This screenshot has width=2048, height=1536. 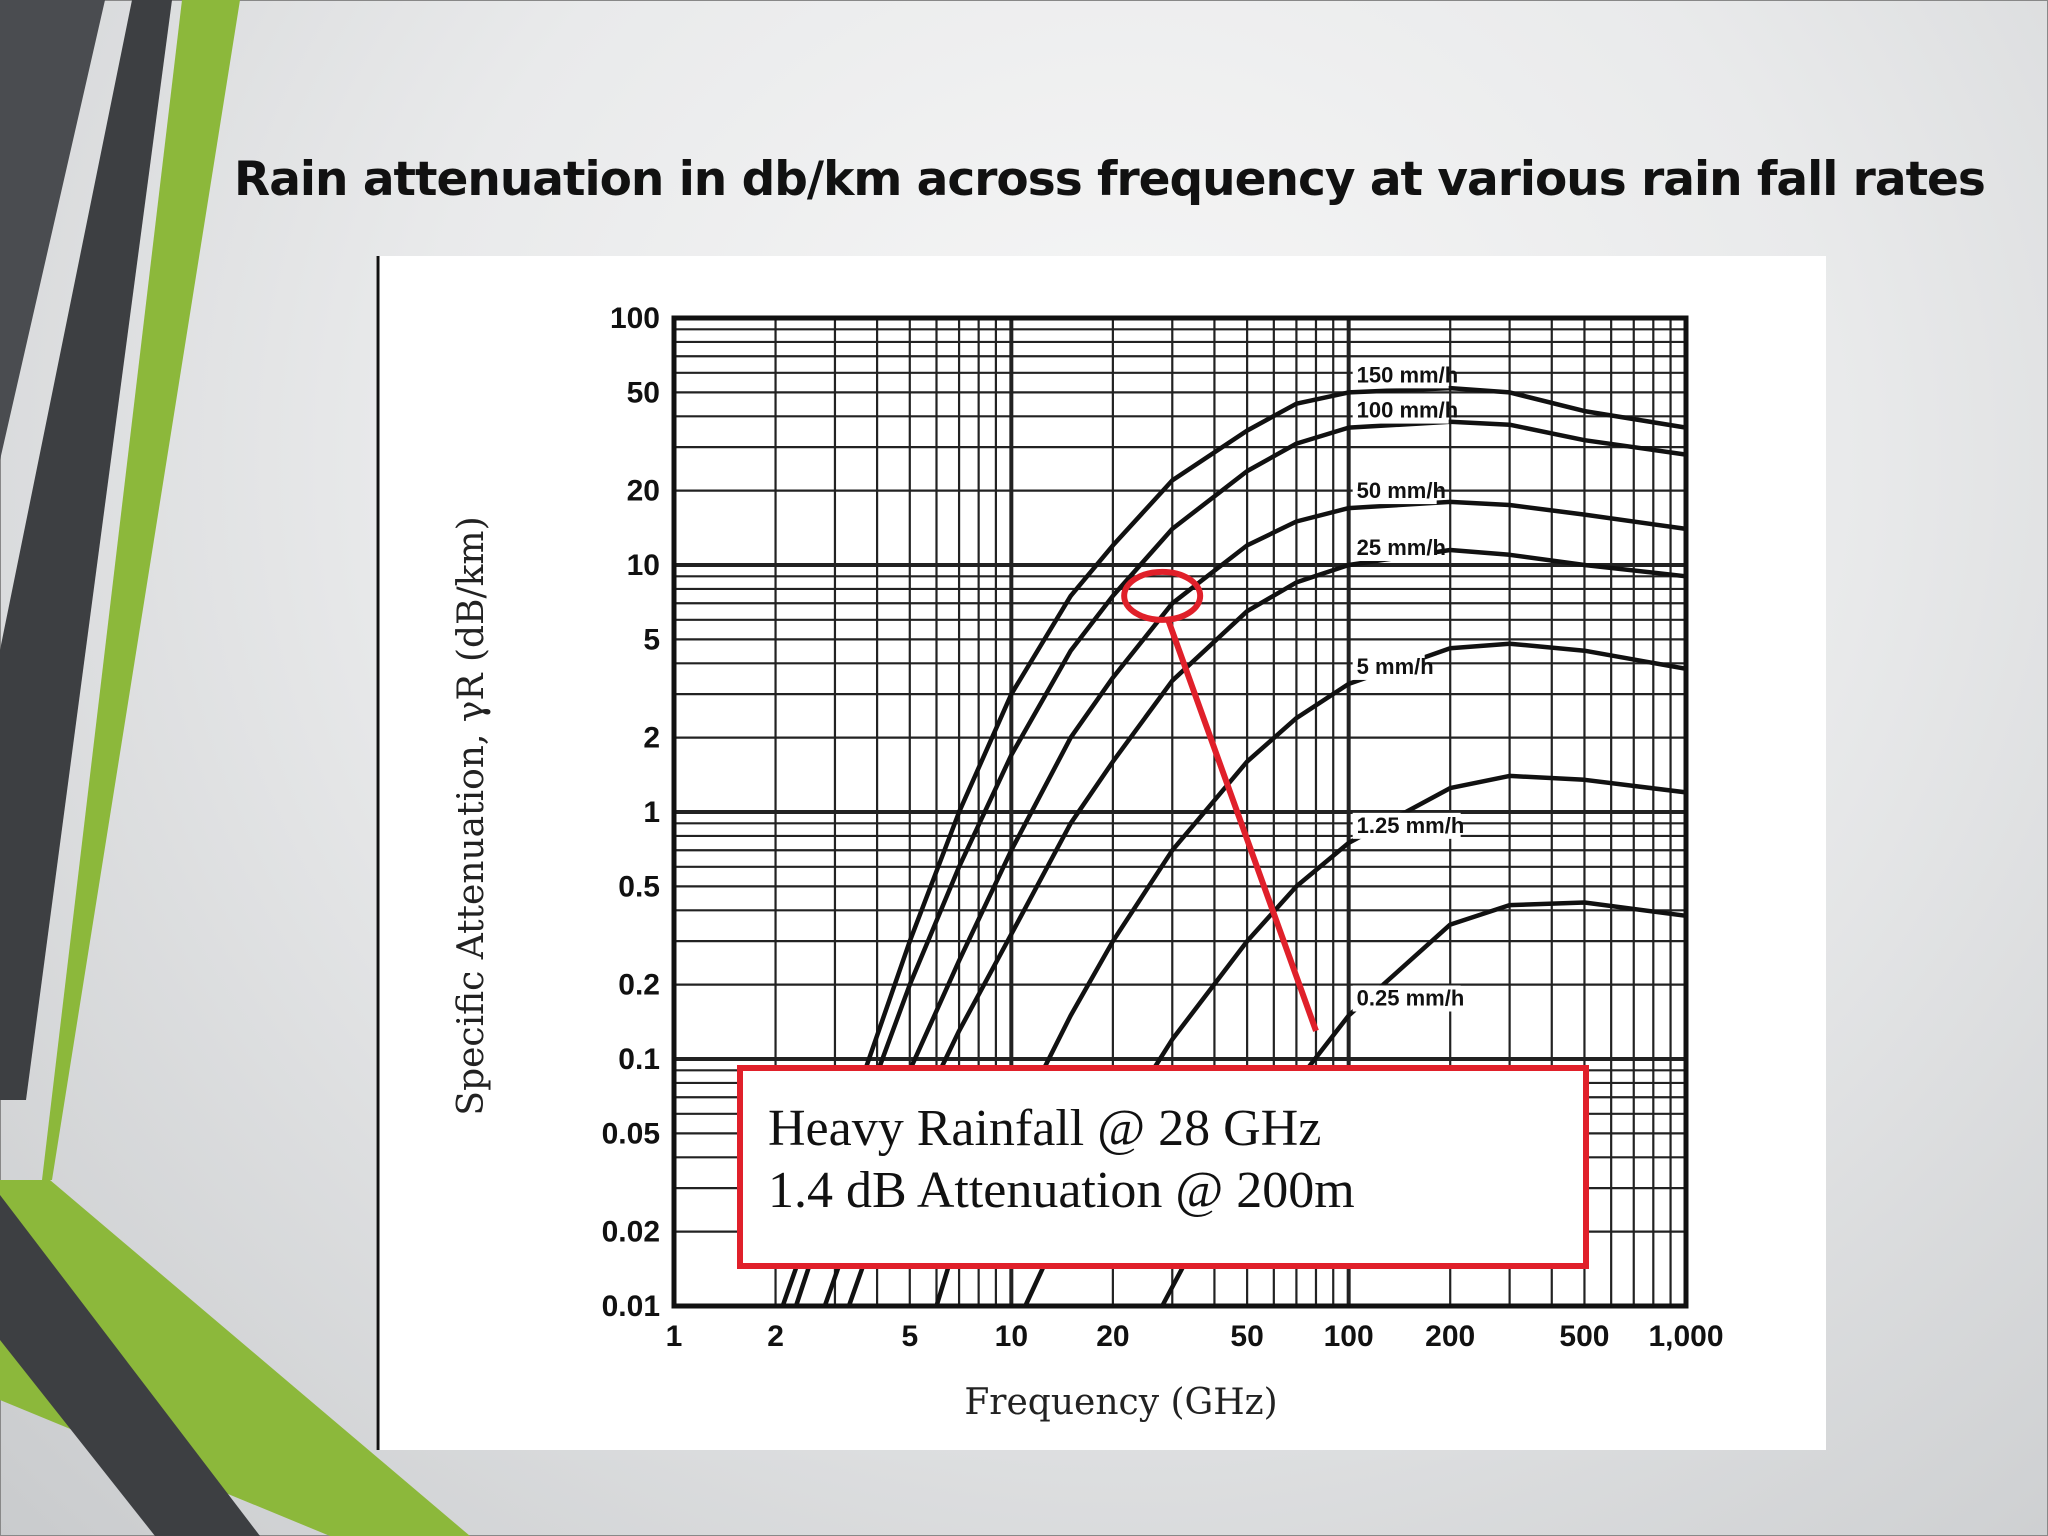 What do you see at coordinates (1349, 1336) in the screenshot?
I see `x-tick-label: 100` at bounding box center [1349, 1336].